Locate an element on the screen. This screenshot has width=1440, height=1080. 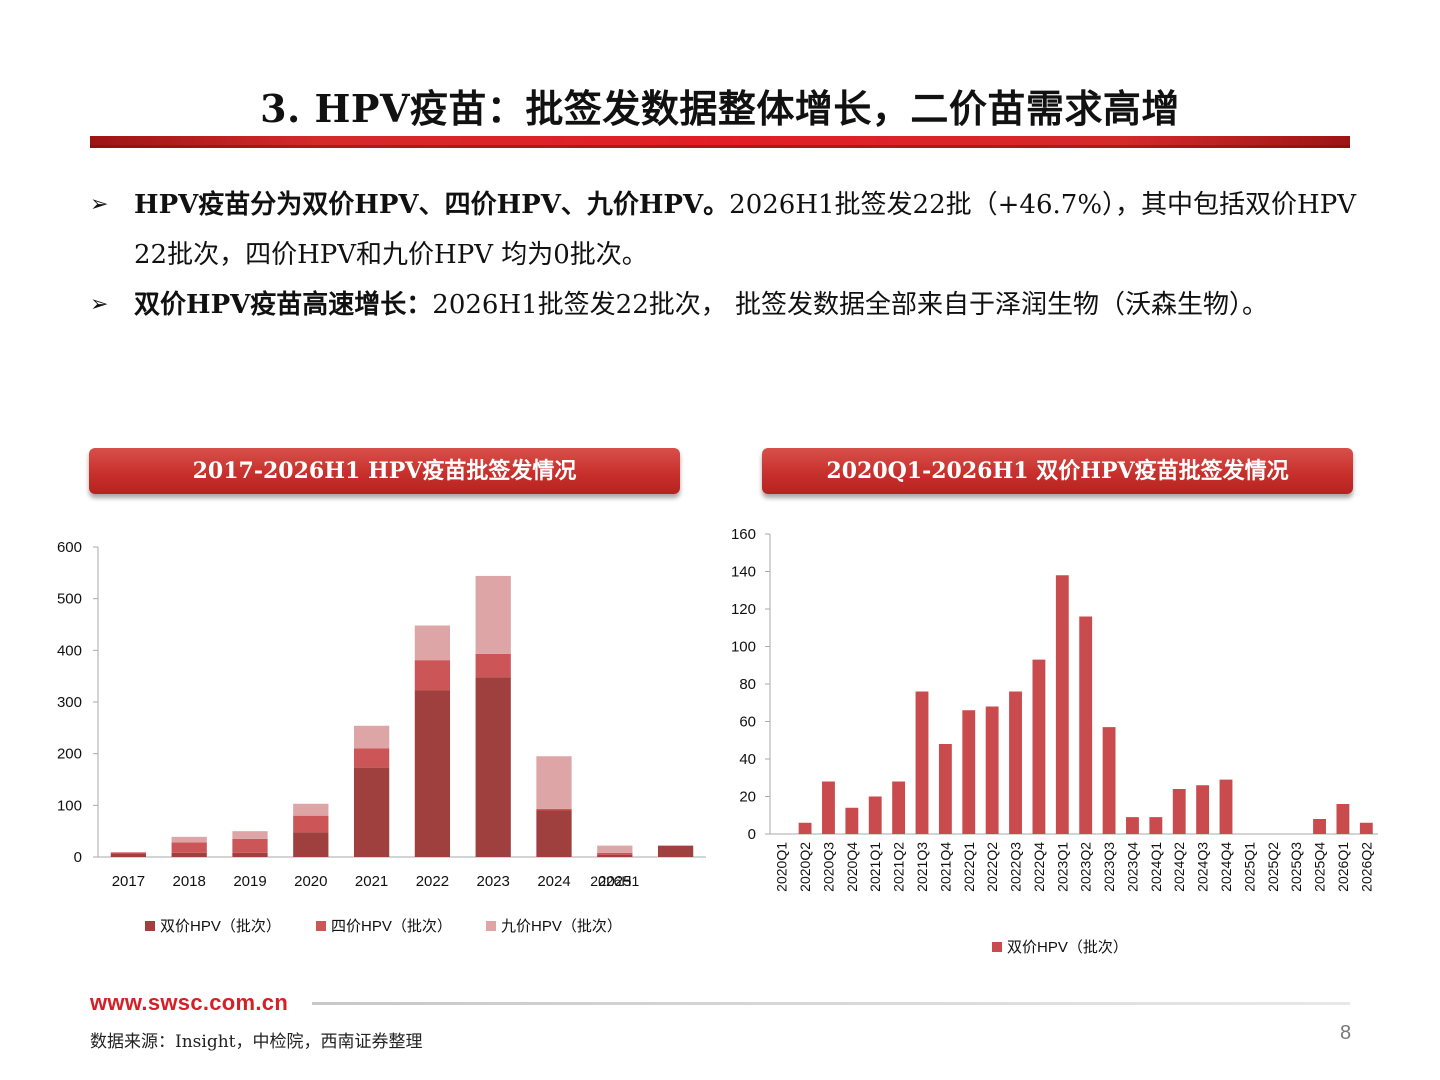
chart-2-bar-2024Q1 is located at coordinates (1156, 825).